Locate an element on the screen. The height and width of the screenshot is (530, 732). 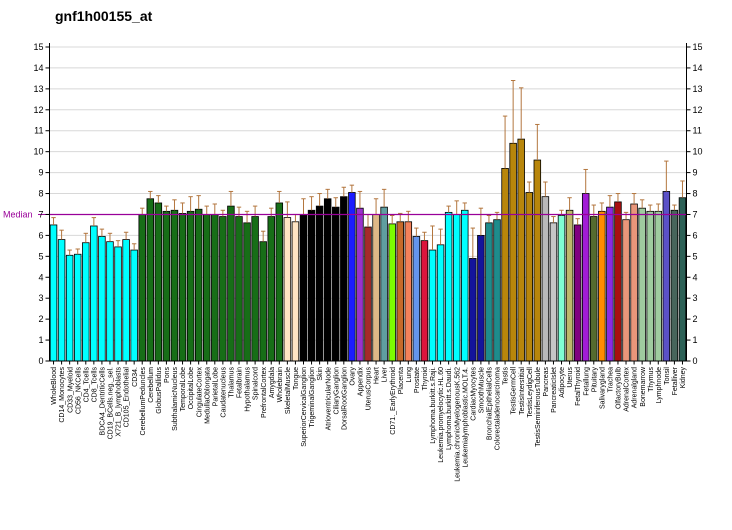
bar-Prostate is located at coordinates (416, 299).